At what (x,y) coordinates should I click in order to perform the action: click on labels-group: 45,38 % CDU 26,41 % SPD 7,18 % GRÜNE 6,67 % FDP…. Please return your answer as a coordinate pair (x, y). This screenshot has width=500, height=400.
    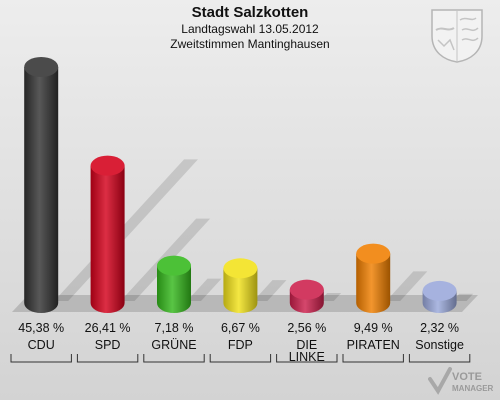
    Looking at the image, I should click on (240, 342).